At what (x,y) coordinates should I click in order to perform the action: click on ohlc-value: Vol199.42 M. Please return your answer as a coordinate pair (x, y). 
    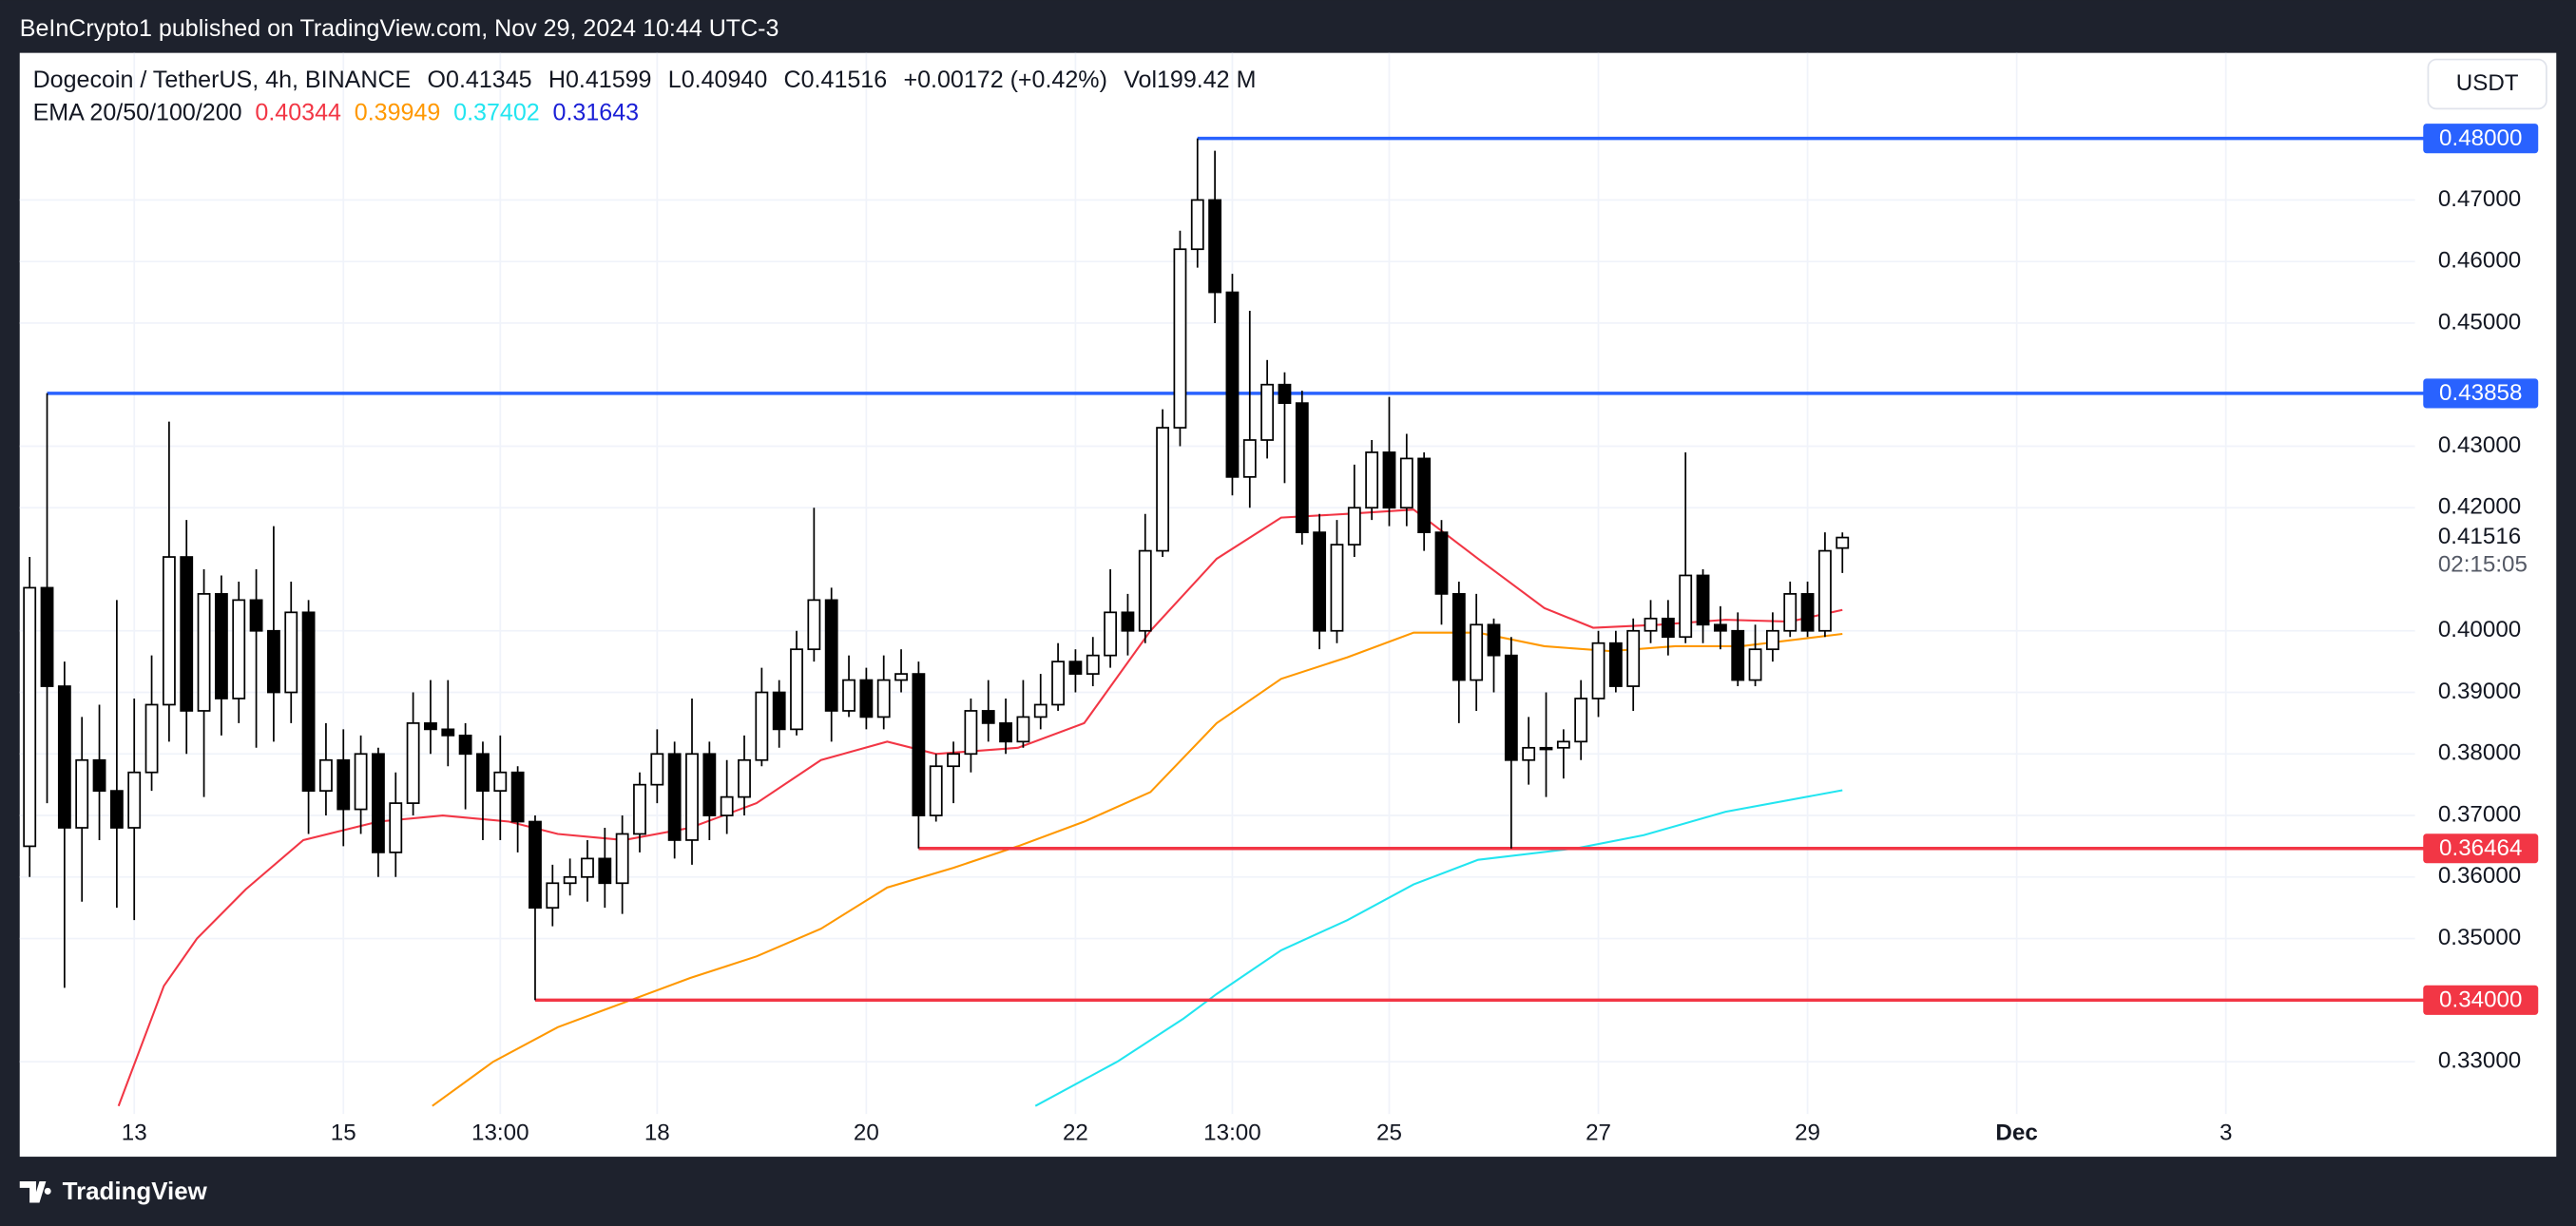
    Looking at the image, I should click on (1190, 80).